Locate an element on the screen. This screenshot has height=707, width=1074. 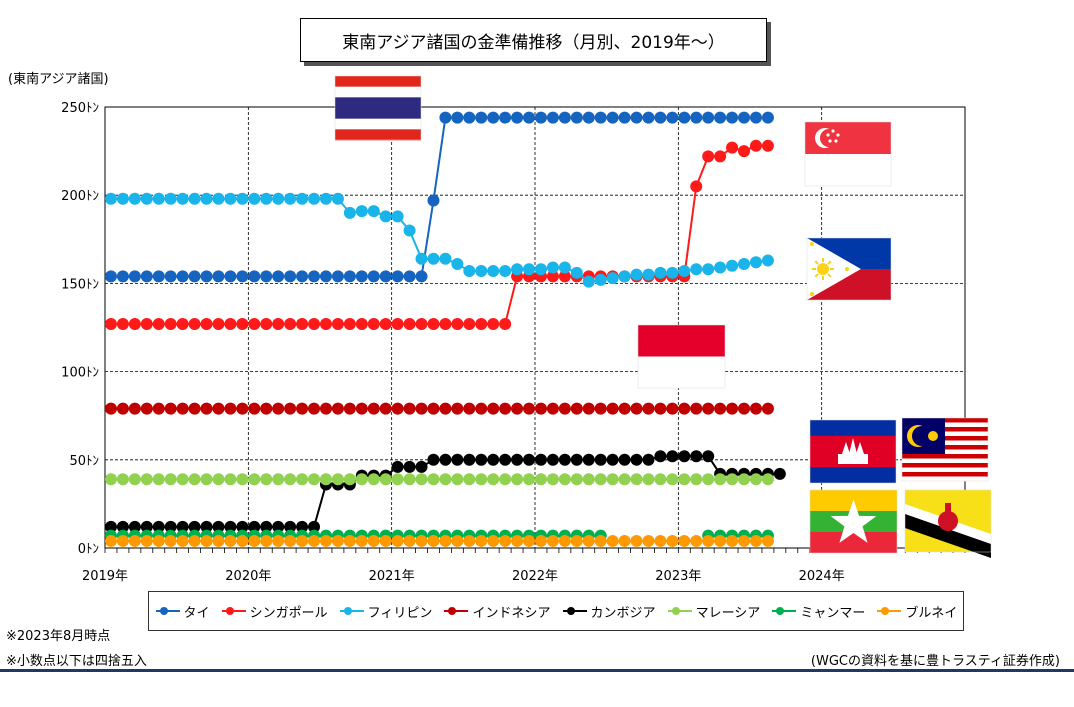
y-tick-label: 250ﾄﾝ is located at coordinates (80, 108).